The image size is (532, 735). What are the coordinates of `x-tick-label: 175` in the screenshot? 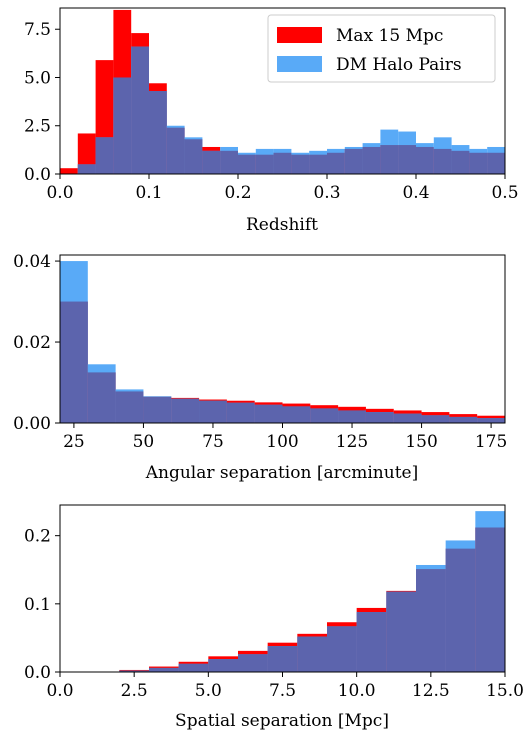 It's located at (491, 442).